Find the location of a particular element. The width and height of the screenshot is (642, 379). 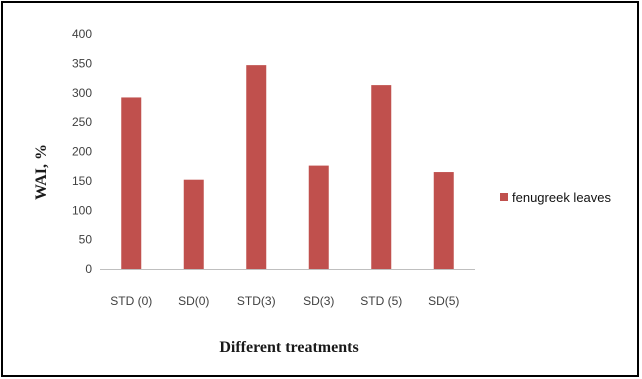

legend: fenugreek leaves is located at coordinates (556, 197).